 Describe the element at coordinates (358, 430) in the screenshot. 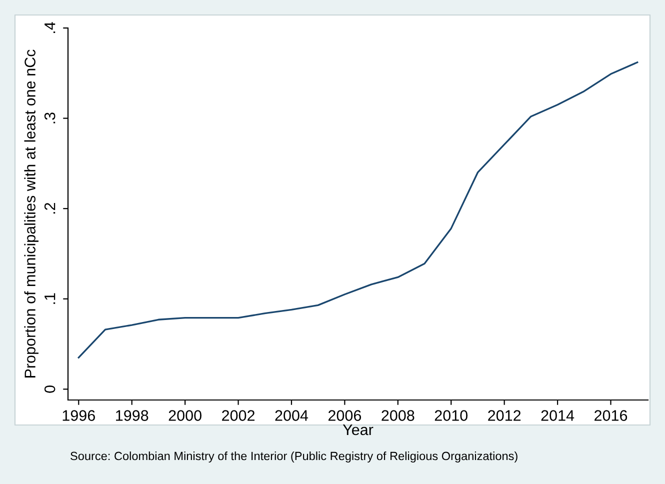

I see `x-axis-title: Year` at that location.